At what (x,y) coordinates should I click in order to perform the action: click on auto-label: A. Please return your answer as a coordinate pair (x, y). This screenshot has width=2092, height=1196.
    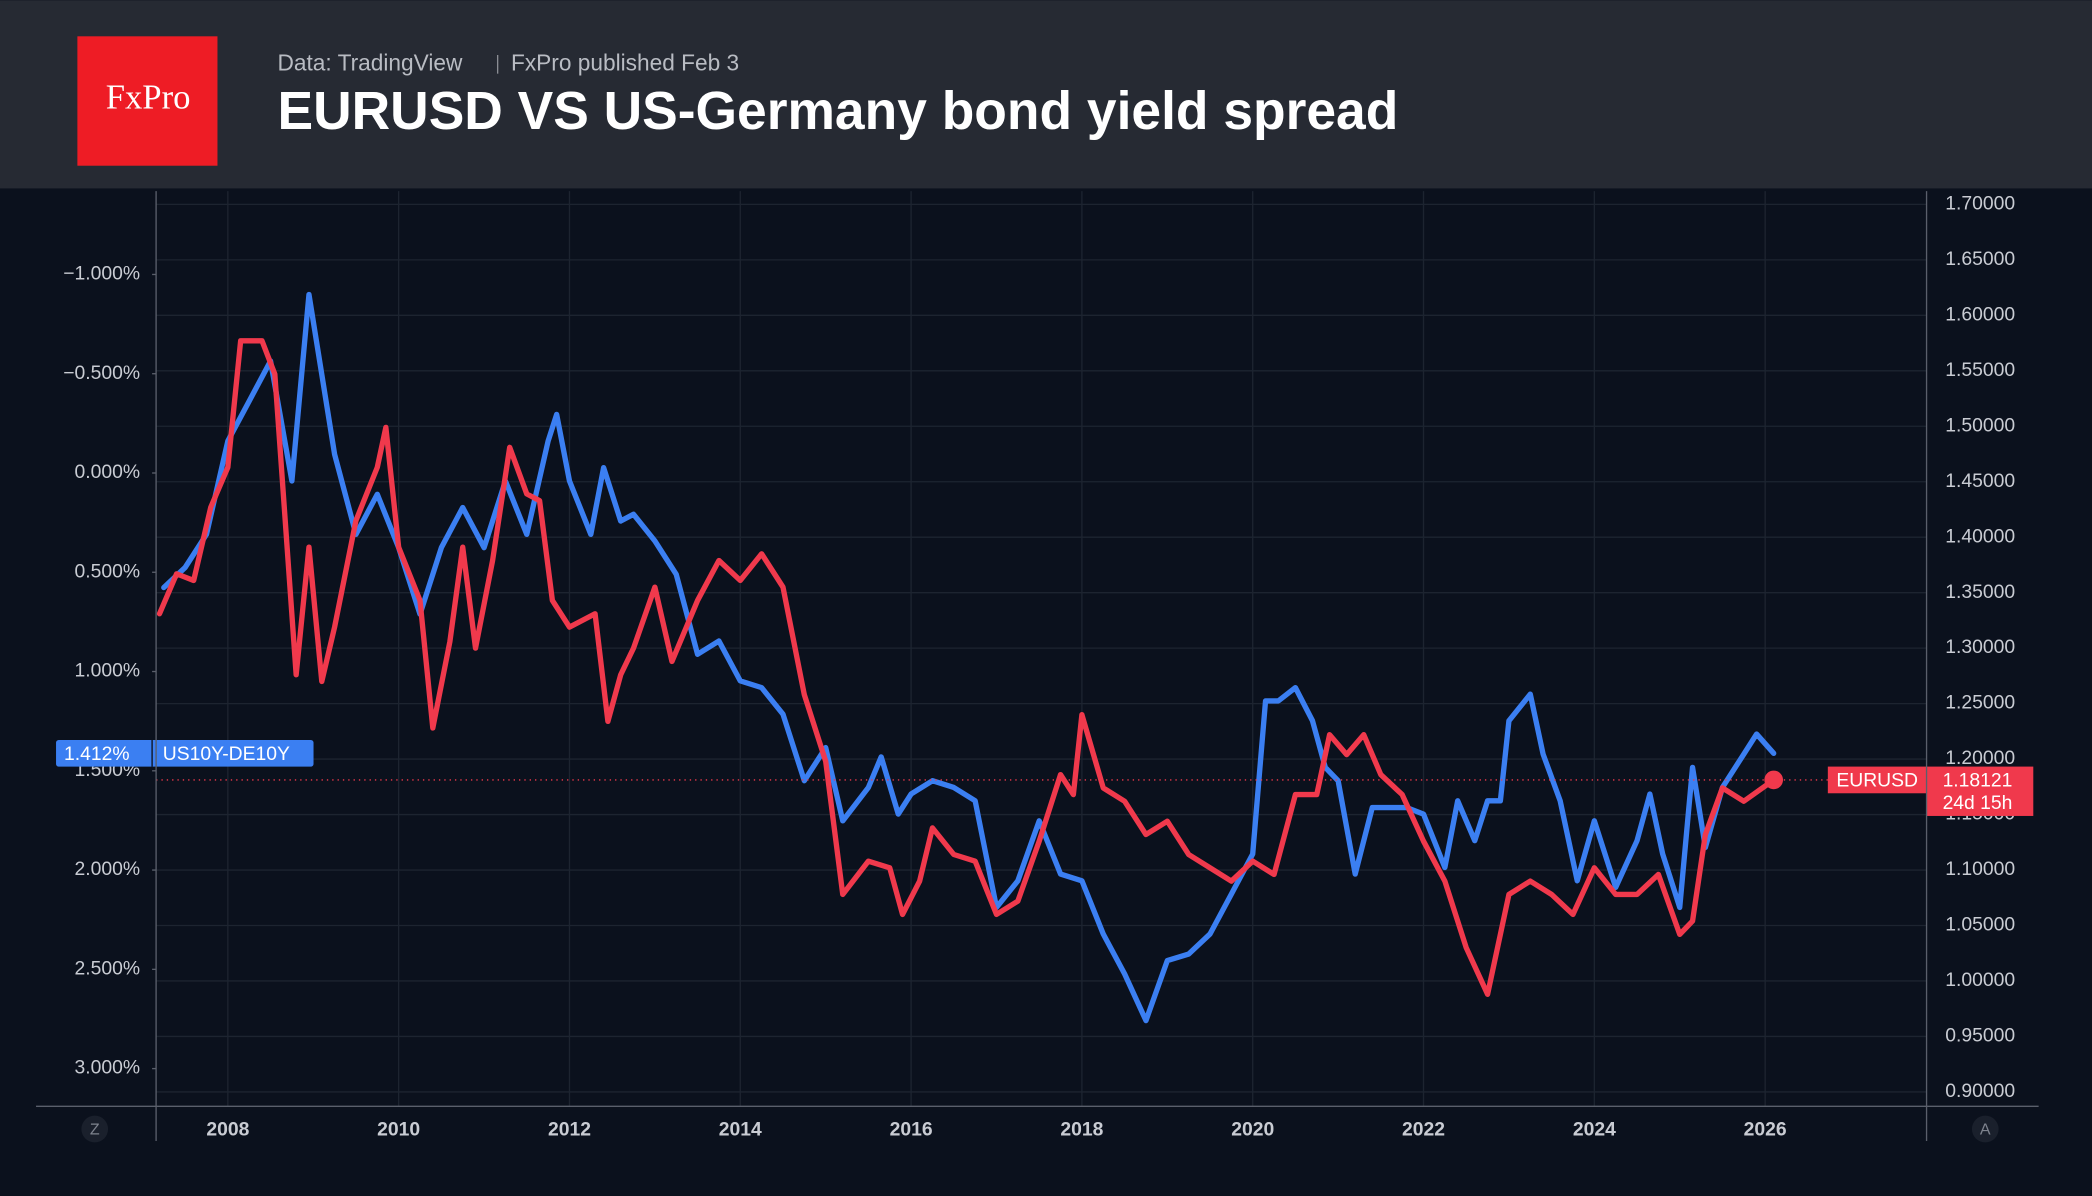
    Looking at the image, I should click on (1985, 1130).